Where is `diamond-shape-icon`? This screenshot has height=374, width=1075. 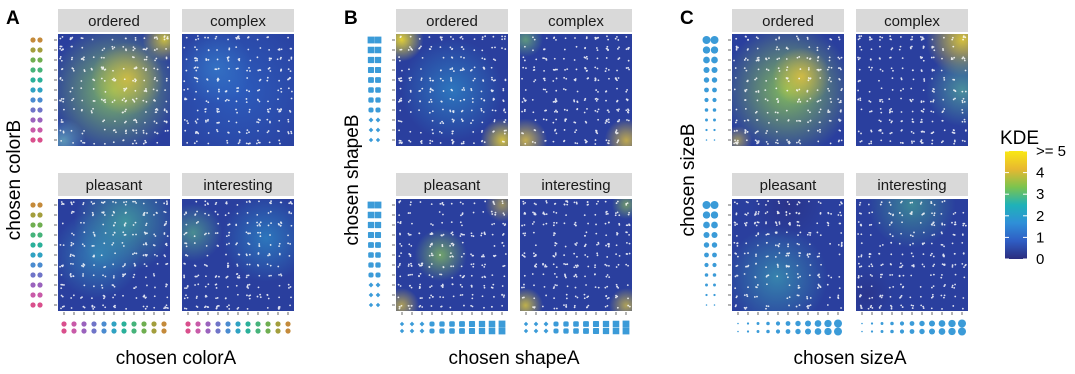
diamond-shape-icon is located at coordinates (371, 285).